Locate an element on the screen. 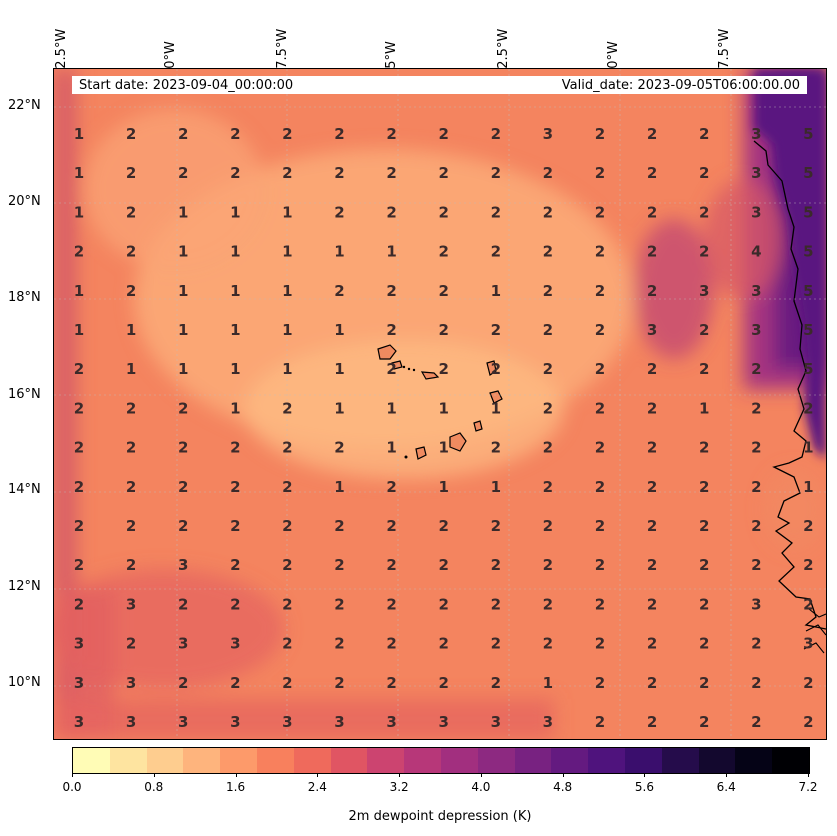  colorbar-tick-label: 3.2 is located at coordinates (399, 787).